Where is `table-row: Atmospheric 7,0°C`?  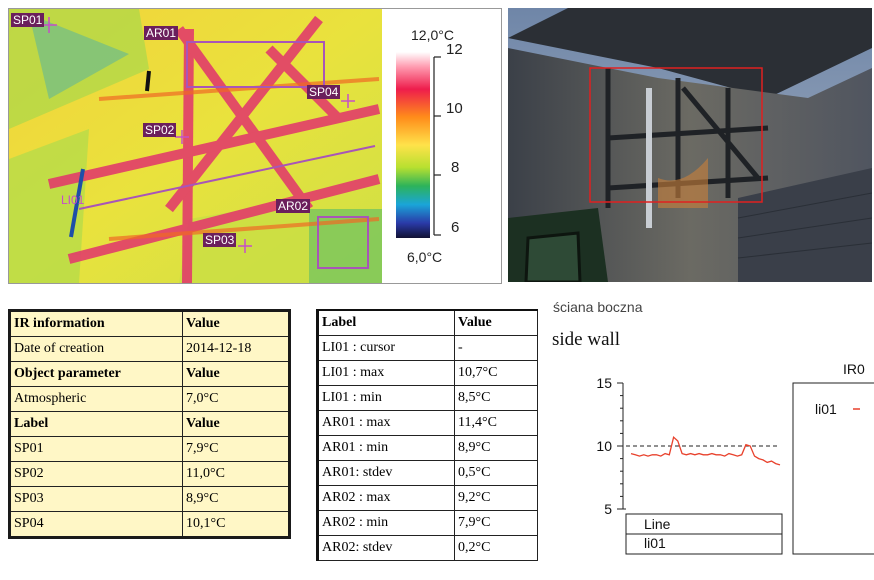 table-row: Atmospheric 7,0°C is located at coordinates (149, 399).